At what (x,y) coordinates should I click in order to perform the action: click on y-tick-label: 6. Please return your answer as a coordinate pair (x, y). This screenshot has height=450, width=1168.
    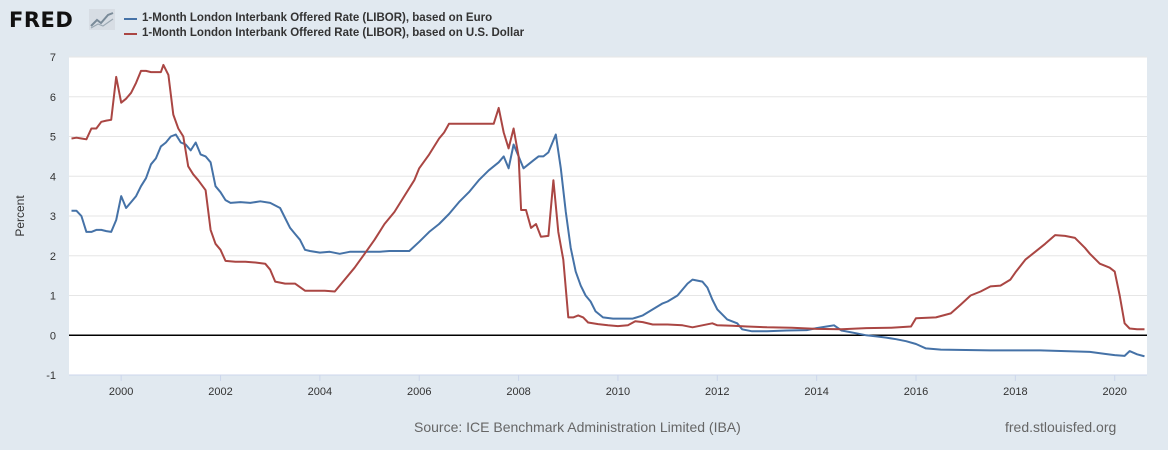
    Looking at the image, I should click on (53, 98).